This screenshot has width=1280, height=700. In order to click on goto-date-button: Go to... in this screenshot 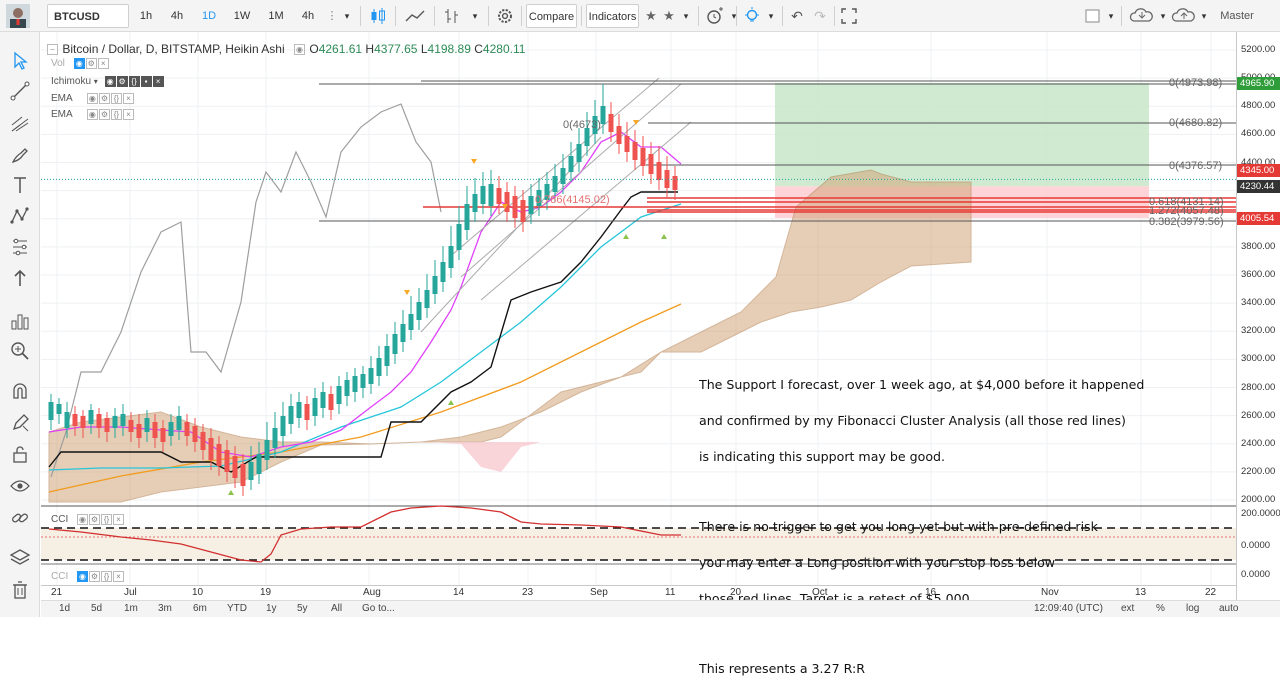, I will do `click(378, 608)`.